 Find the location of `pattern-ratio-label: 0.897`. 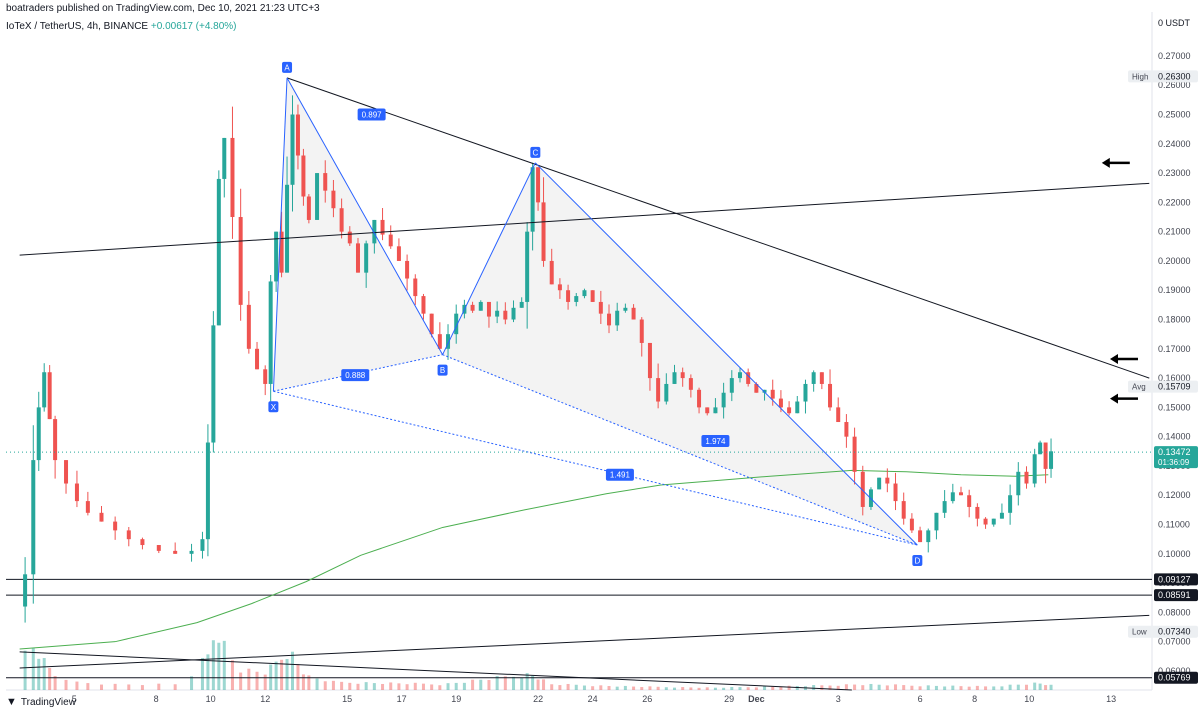

pattern-ratio-label: 0.897 is located at coordinates (372, 115).